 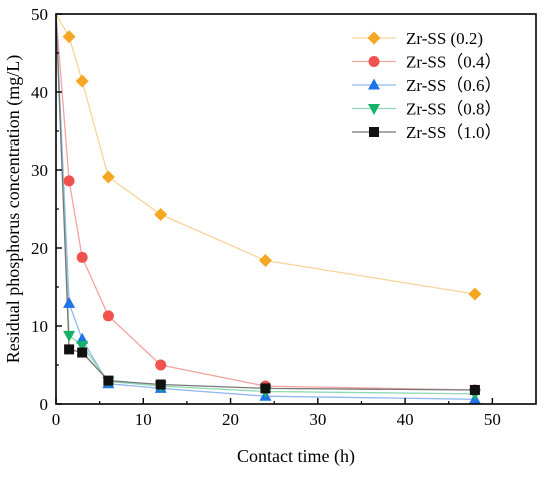 What do you see at coordinates (39, 92) in the screenshot?
I see `y-tick-label: 40` at bounding box center [39, 92].